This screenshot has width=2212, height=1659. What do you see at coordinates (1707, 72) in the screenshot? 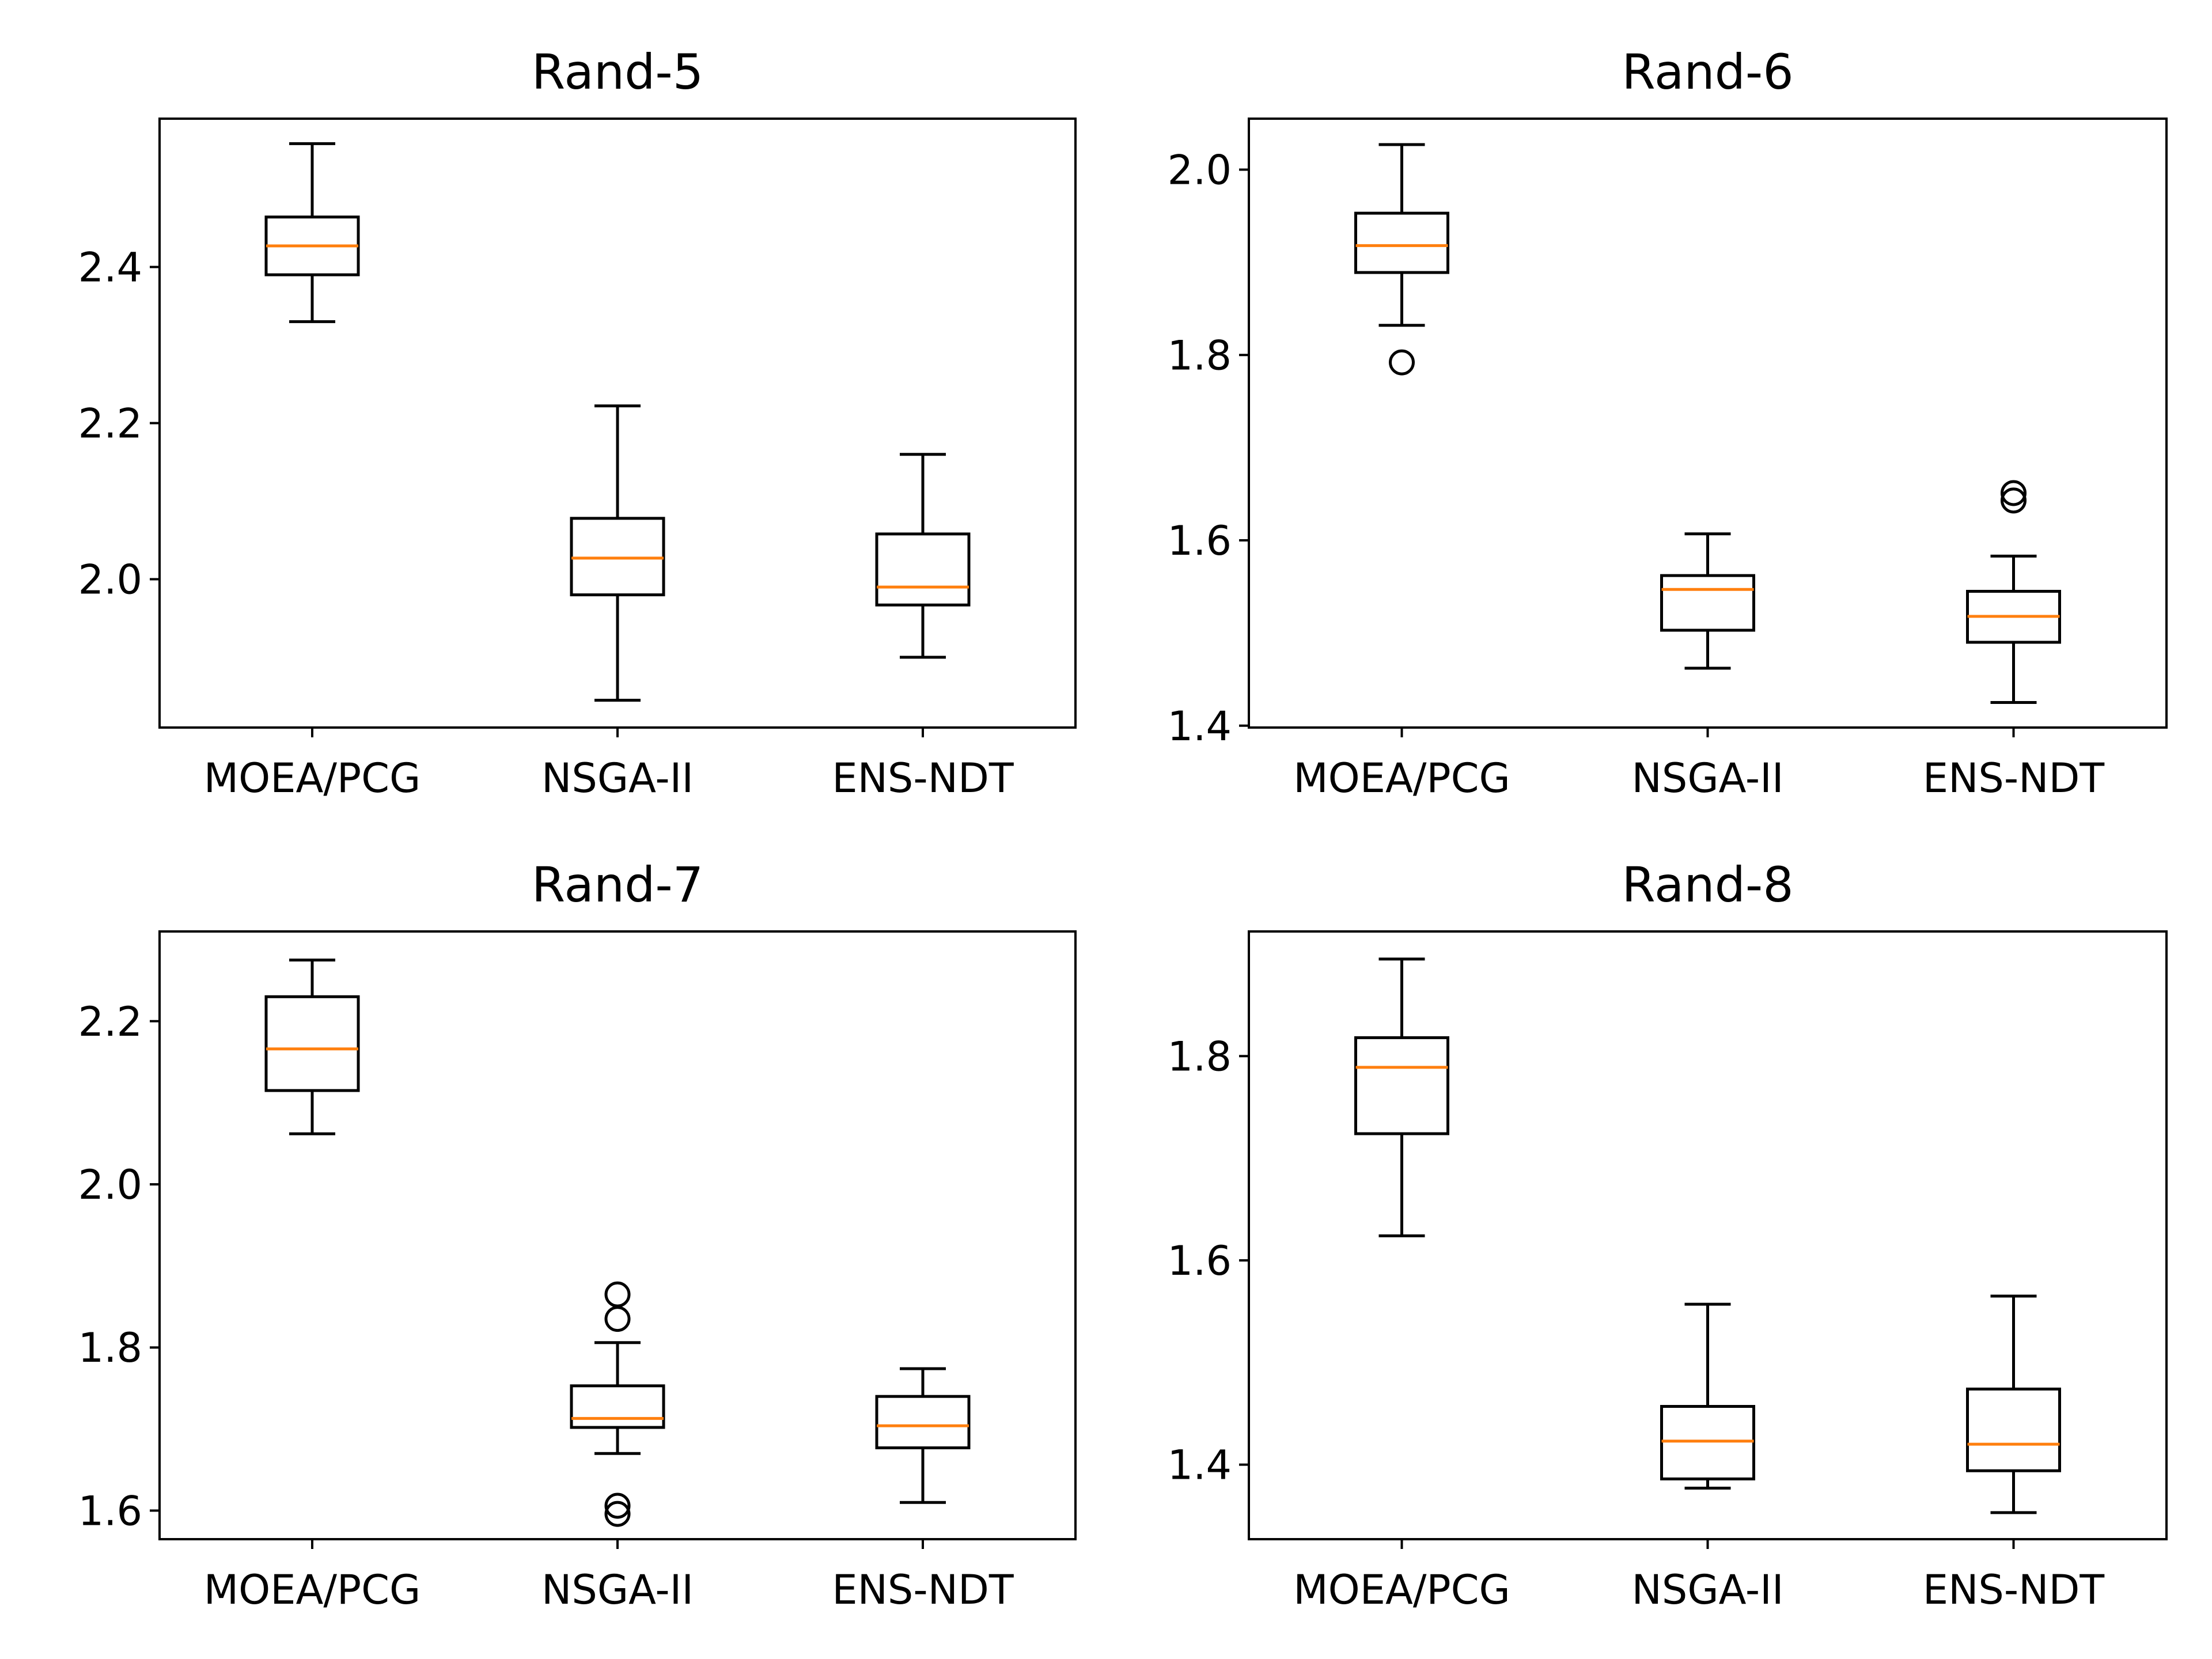
I see `panel-title: Rand-6` at bounding box center [1707, 72].